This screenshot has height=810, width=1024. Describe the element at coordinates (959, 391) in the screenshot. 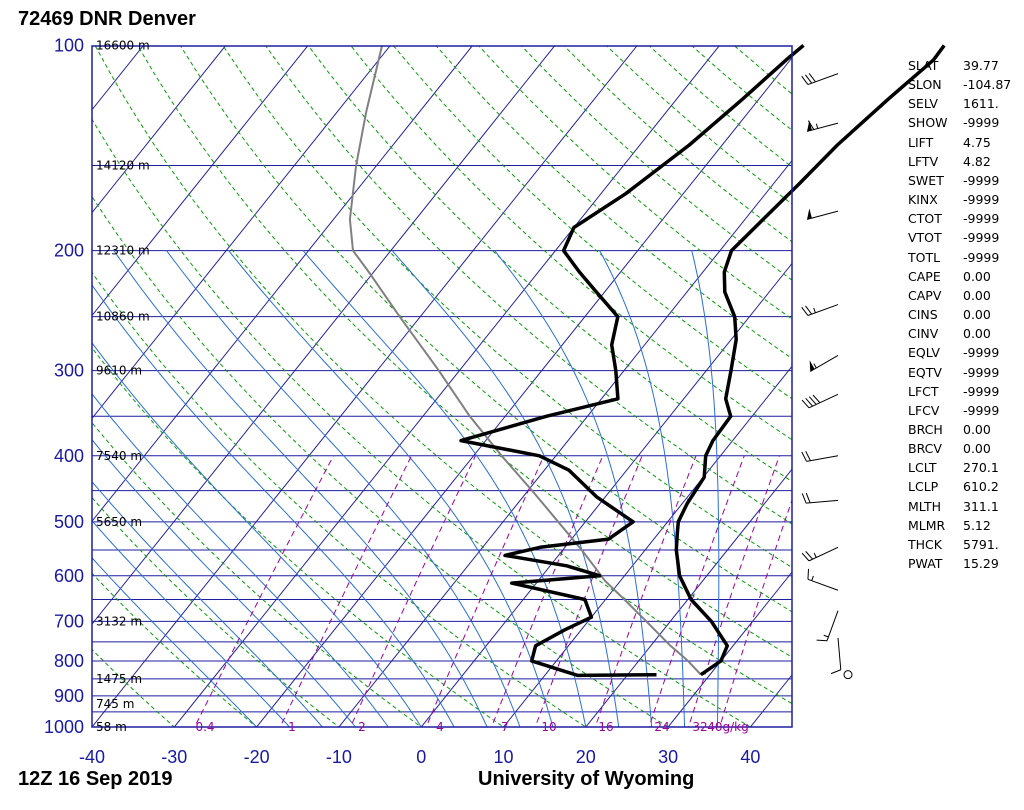

I see `index-row-lfct: LFCT -9999` at that location.